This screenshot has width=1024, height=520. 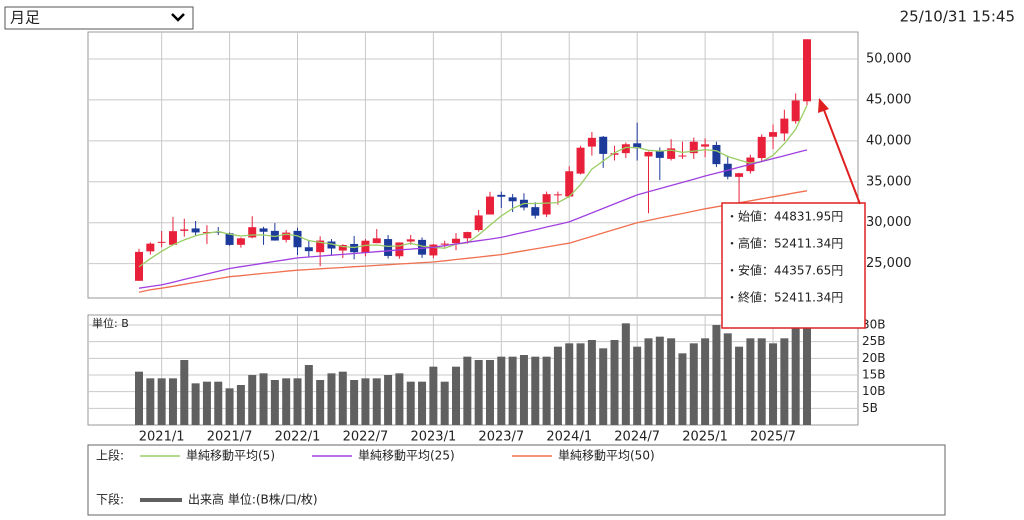 I want to click on y-tick-label: 10B, so click(x=874, y=391).